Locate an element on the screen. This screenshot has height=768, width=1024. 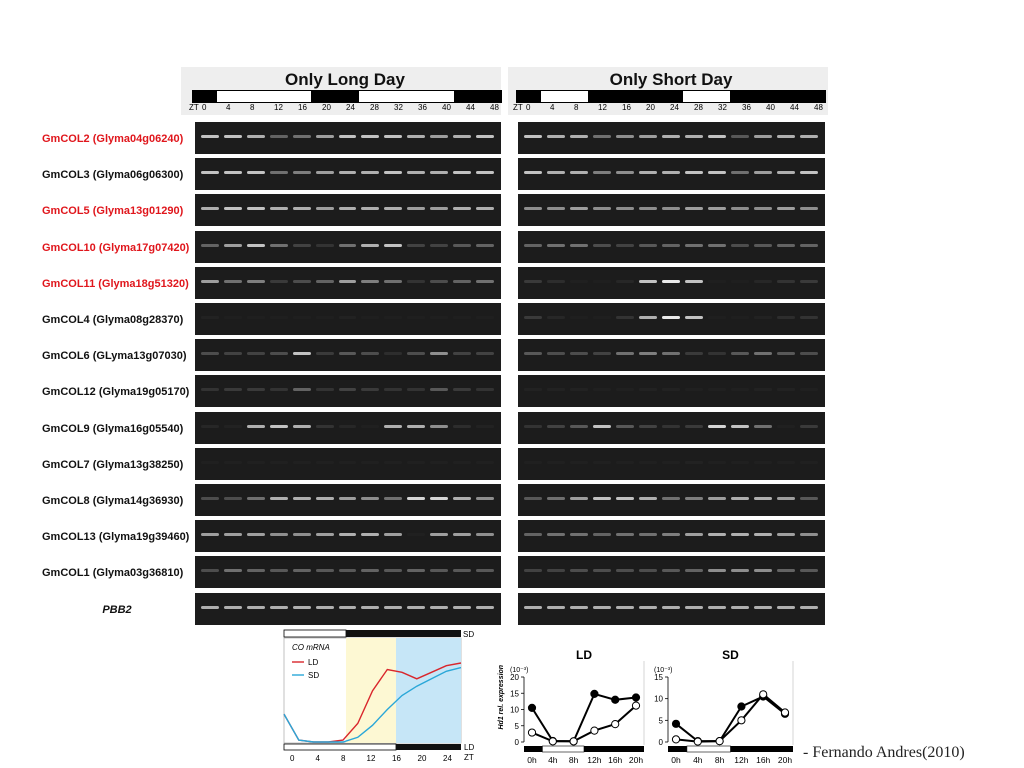
gene-label: GmCOL3 (Glyma06g06300) is located at coordinates (113, 175).